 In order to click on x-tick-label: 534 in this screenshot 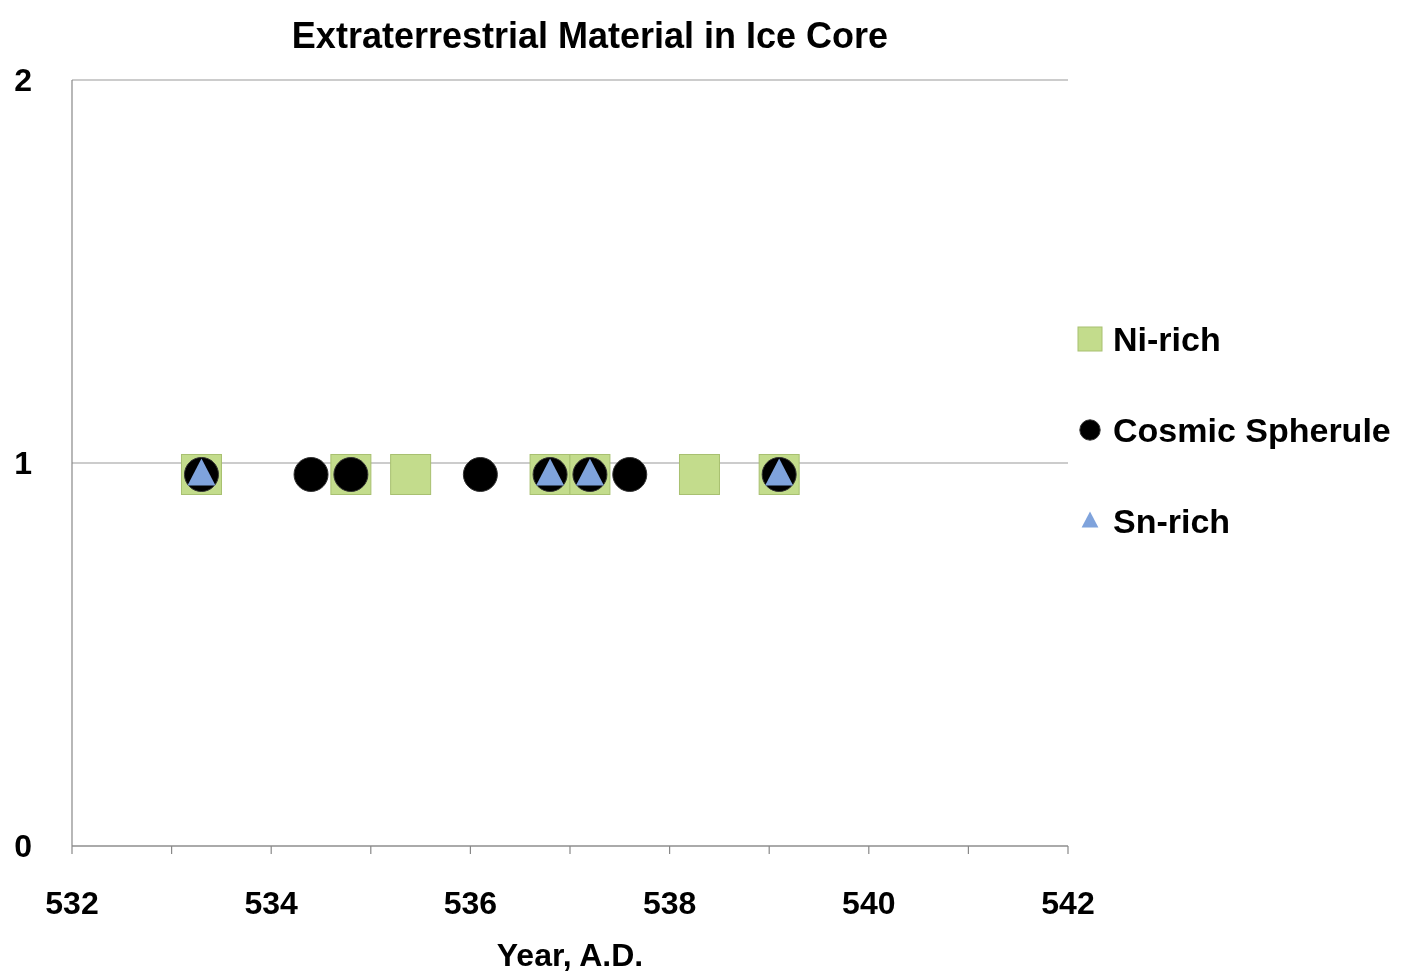, I will do `click(271, 903)`.